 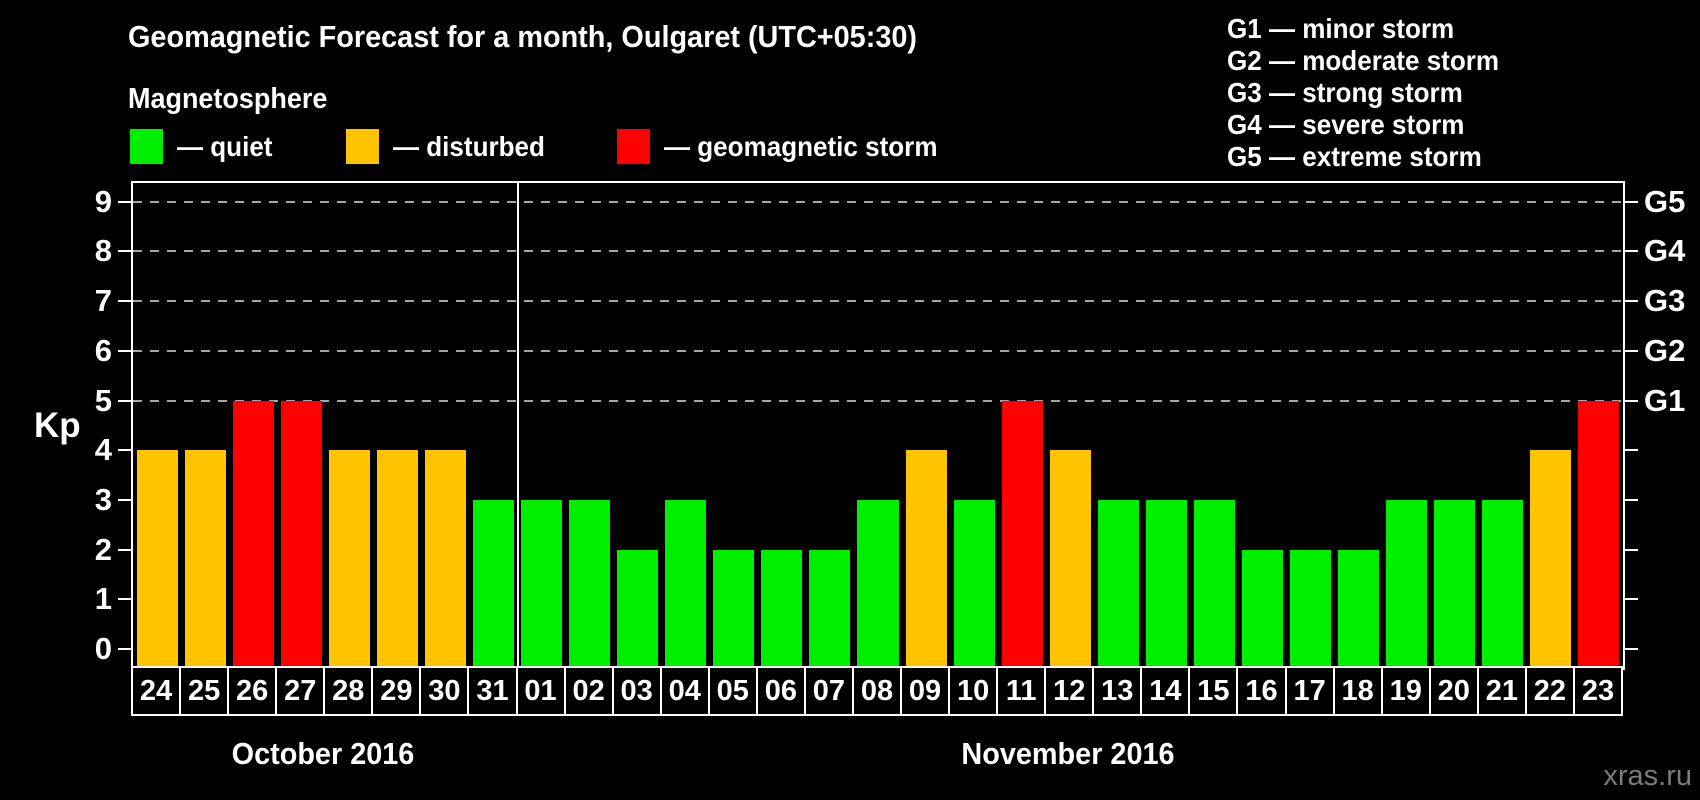 What do you see at coordinates (1501, 691) in the screenshot?
I see `day-label-21: 21` at bounding box center [1501, 691].